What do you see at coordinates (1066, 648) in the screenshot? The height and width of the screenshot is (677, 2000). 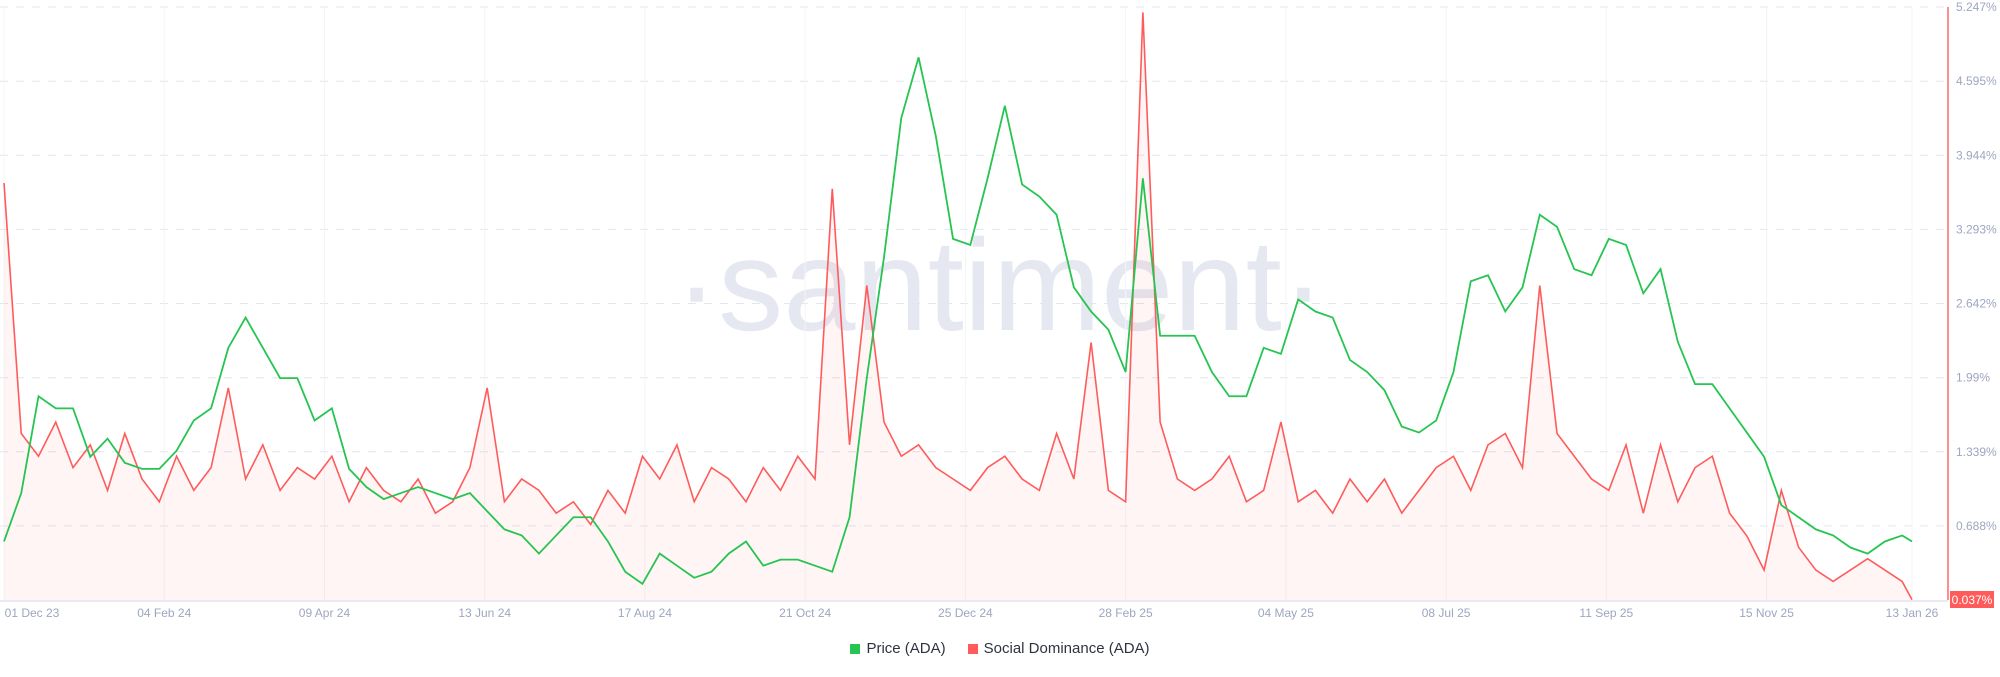 I see `legend-label-social-dominance: Social Dominance (ADA)` at bounding box center [1066, 648].